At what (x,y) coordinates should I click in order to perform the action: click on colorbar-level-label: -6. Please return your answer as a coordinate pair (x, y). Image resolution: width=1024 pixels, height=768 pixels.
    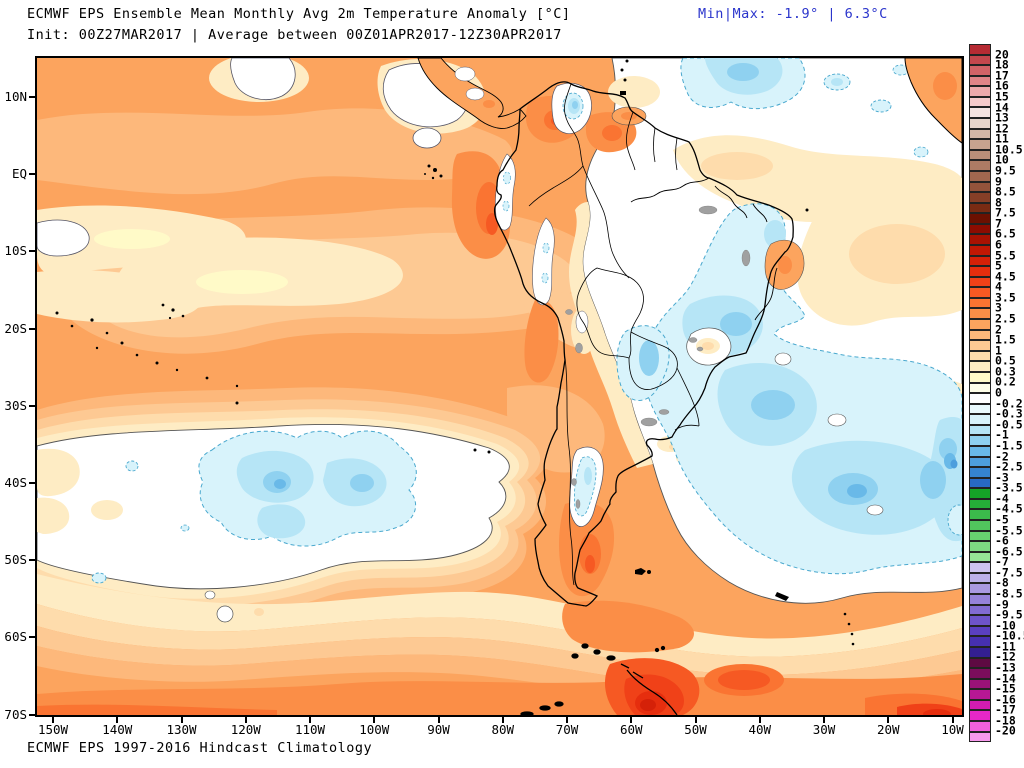
    Looking at the image, I should click on (1002, 540).